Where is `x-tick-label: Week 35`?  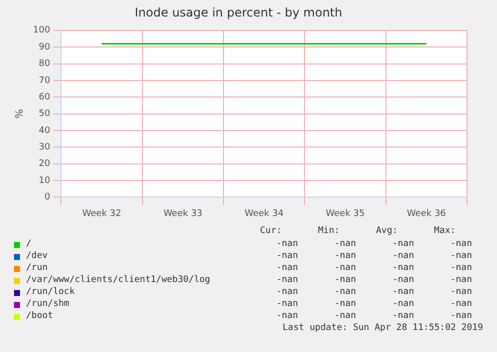
x-tick-label: Week 35 is located at coordinates (345, 213).